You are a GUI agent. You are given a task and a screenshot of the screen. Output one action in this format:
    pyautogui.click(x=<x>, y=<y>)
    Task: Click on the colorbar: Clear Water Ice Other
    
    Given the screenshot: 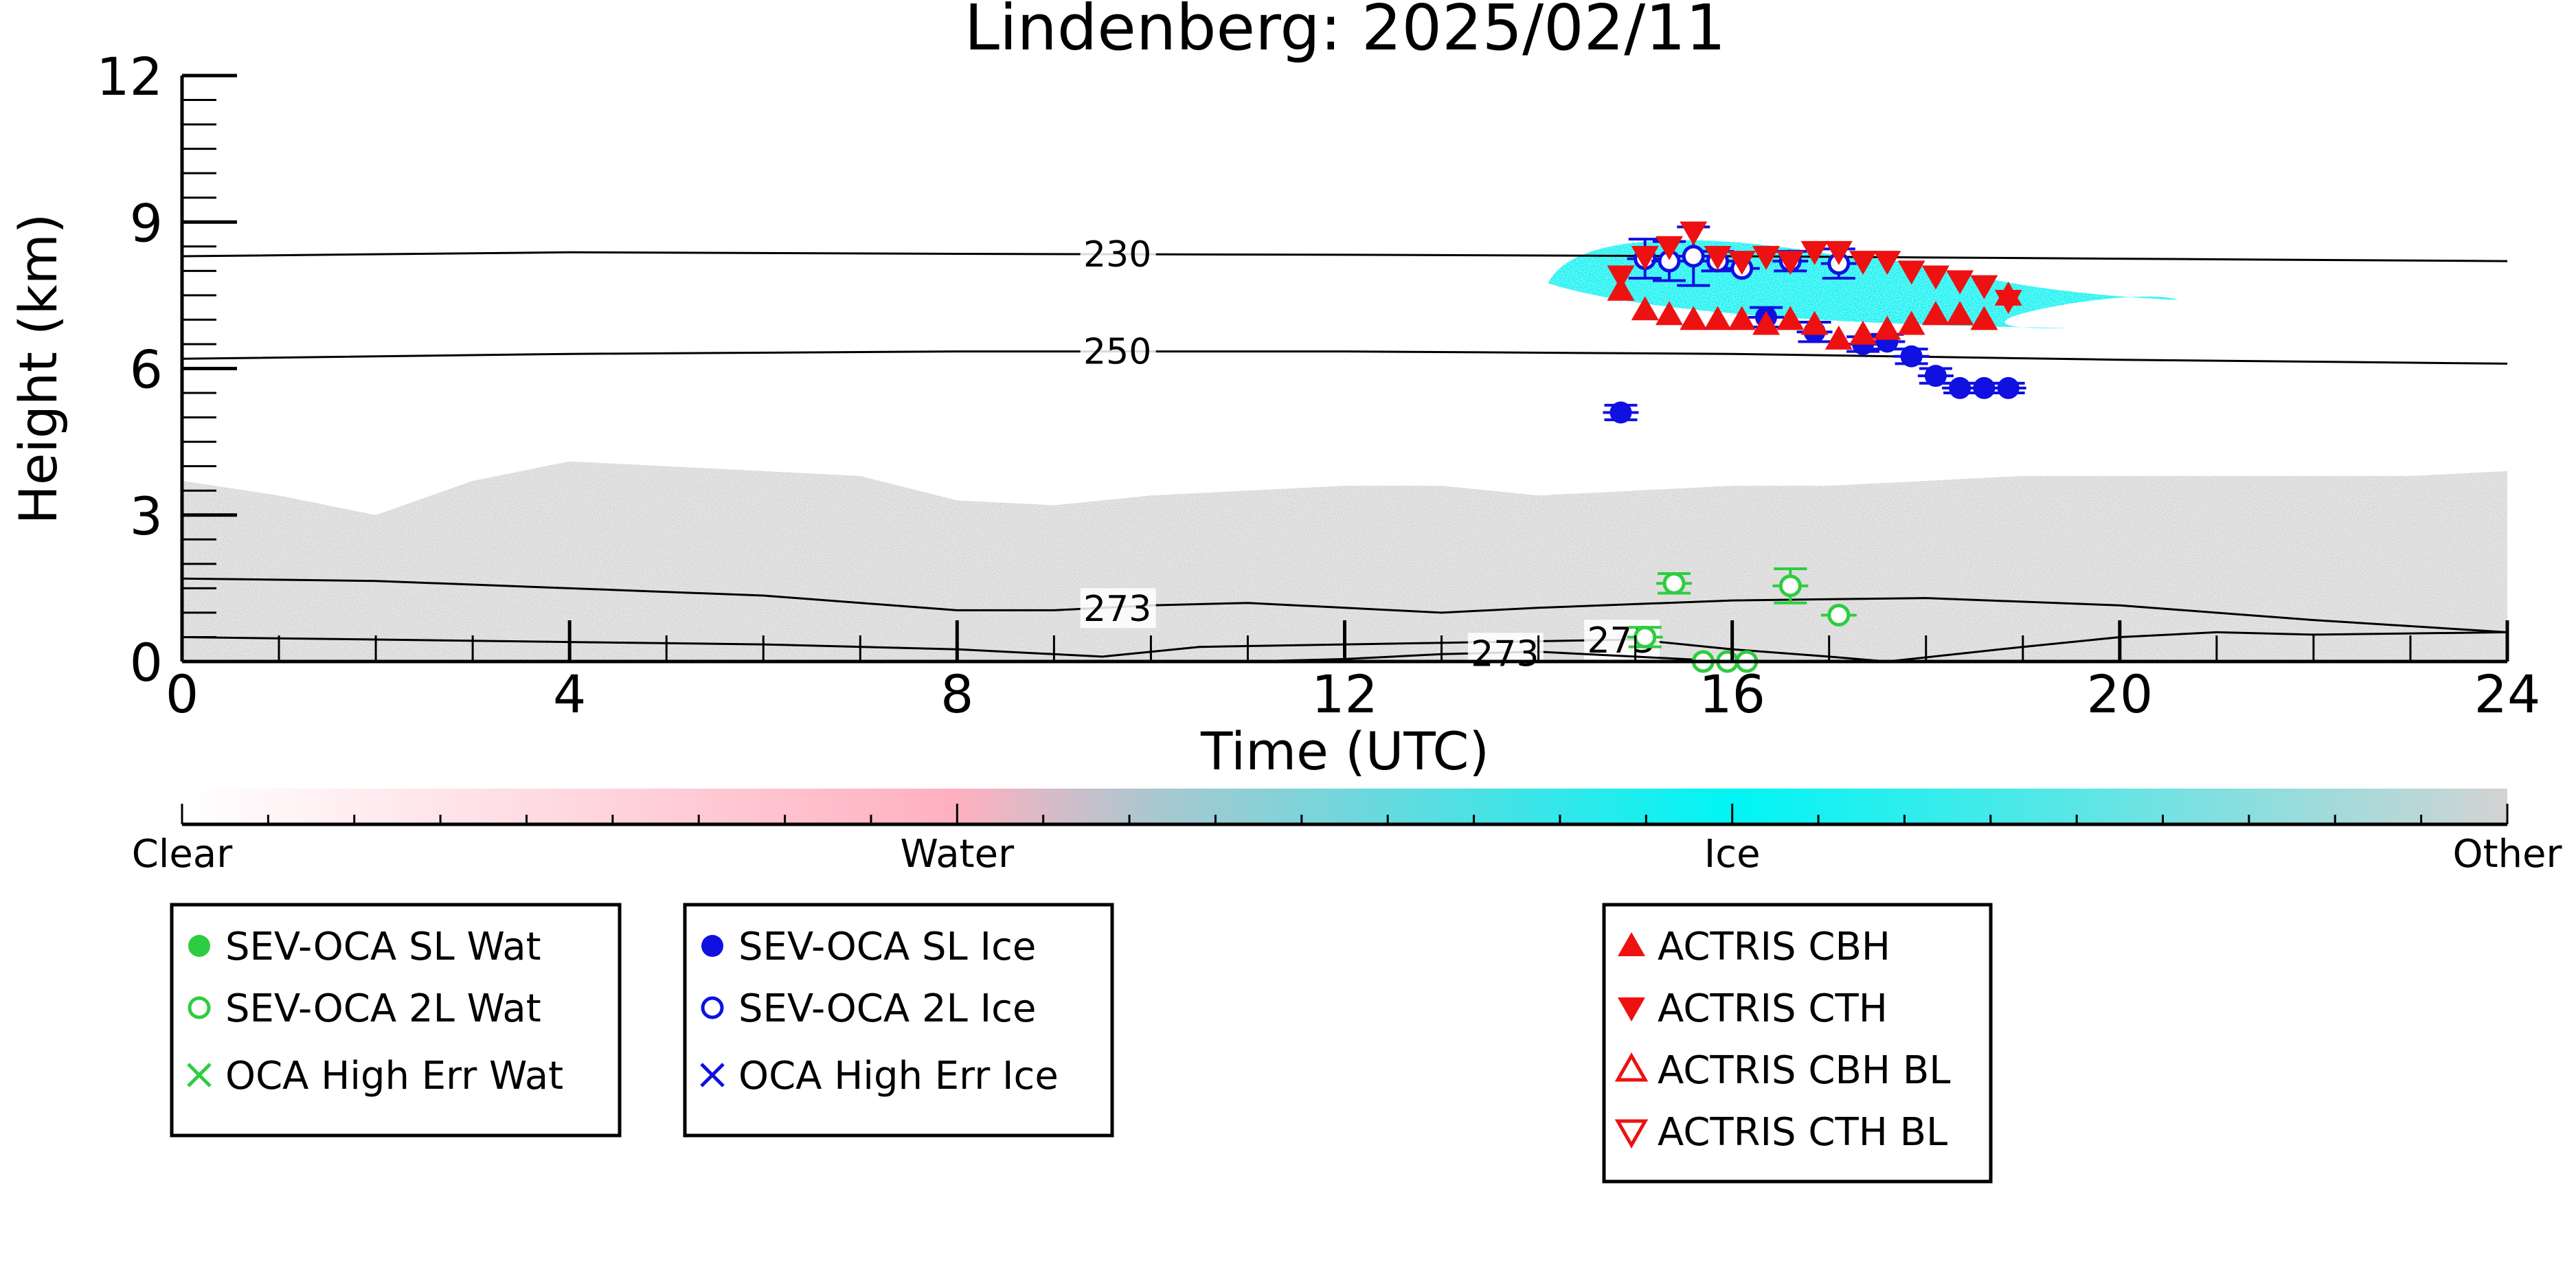 What is the action you would take?
    pyautogui.click(x=1347, y=833)
    